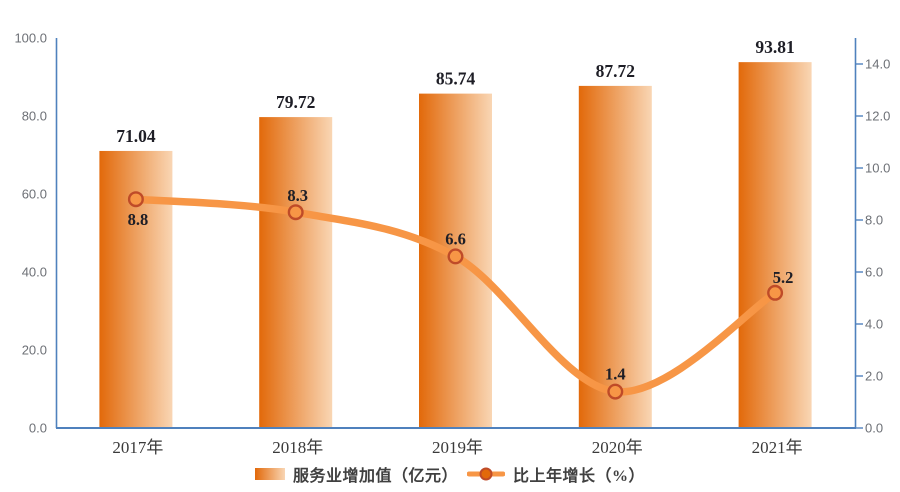 The image size is (900, 492). What do you see at coordinates (615, 391) in the screenshot?
I see `line-marker-2020年` at bounding box center [615, 391].